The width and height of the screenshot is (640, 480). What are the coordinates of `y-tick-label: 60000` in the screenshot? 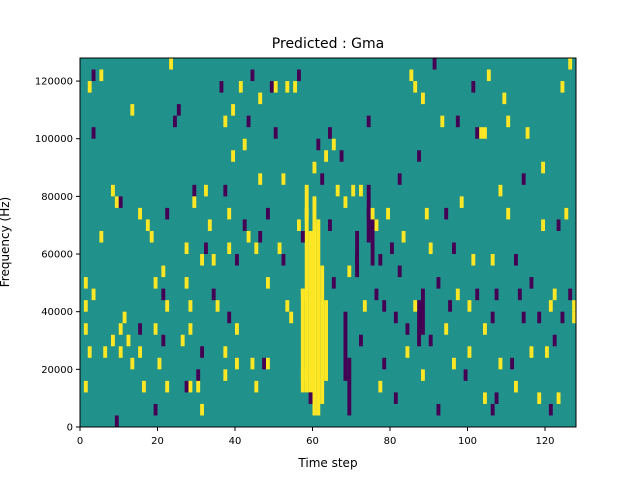 It's located at (57, 255).